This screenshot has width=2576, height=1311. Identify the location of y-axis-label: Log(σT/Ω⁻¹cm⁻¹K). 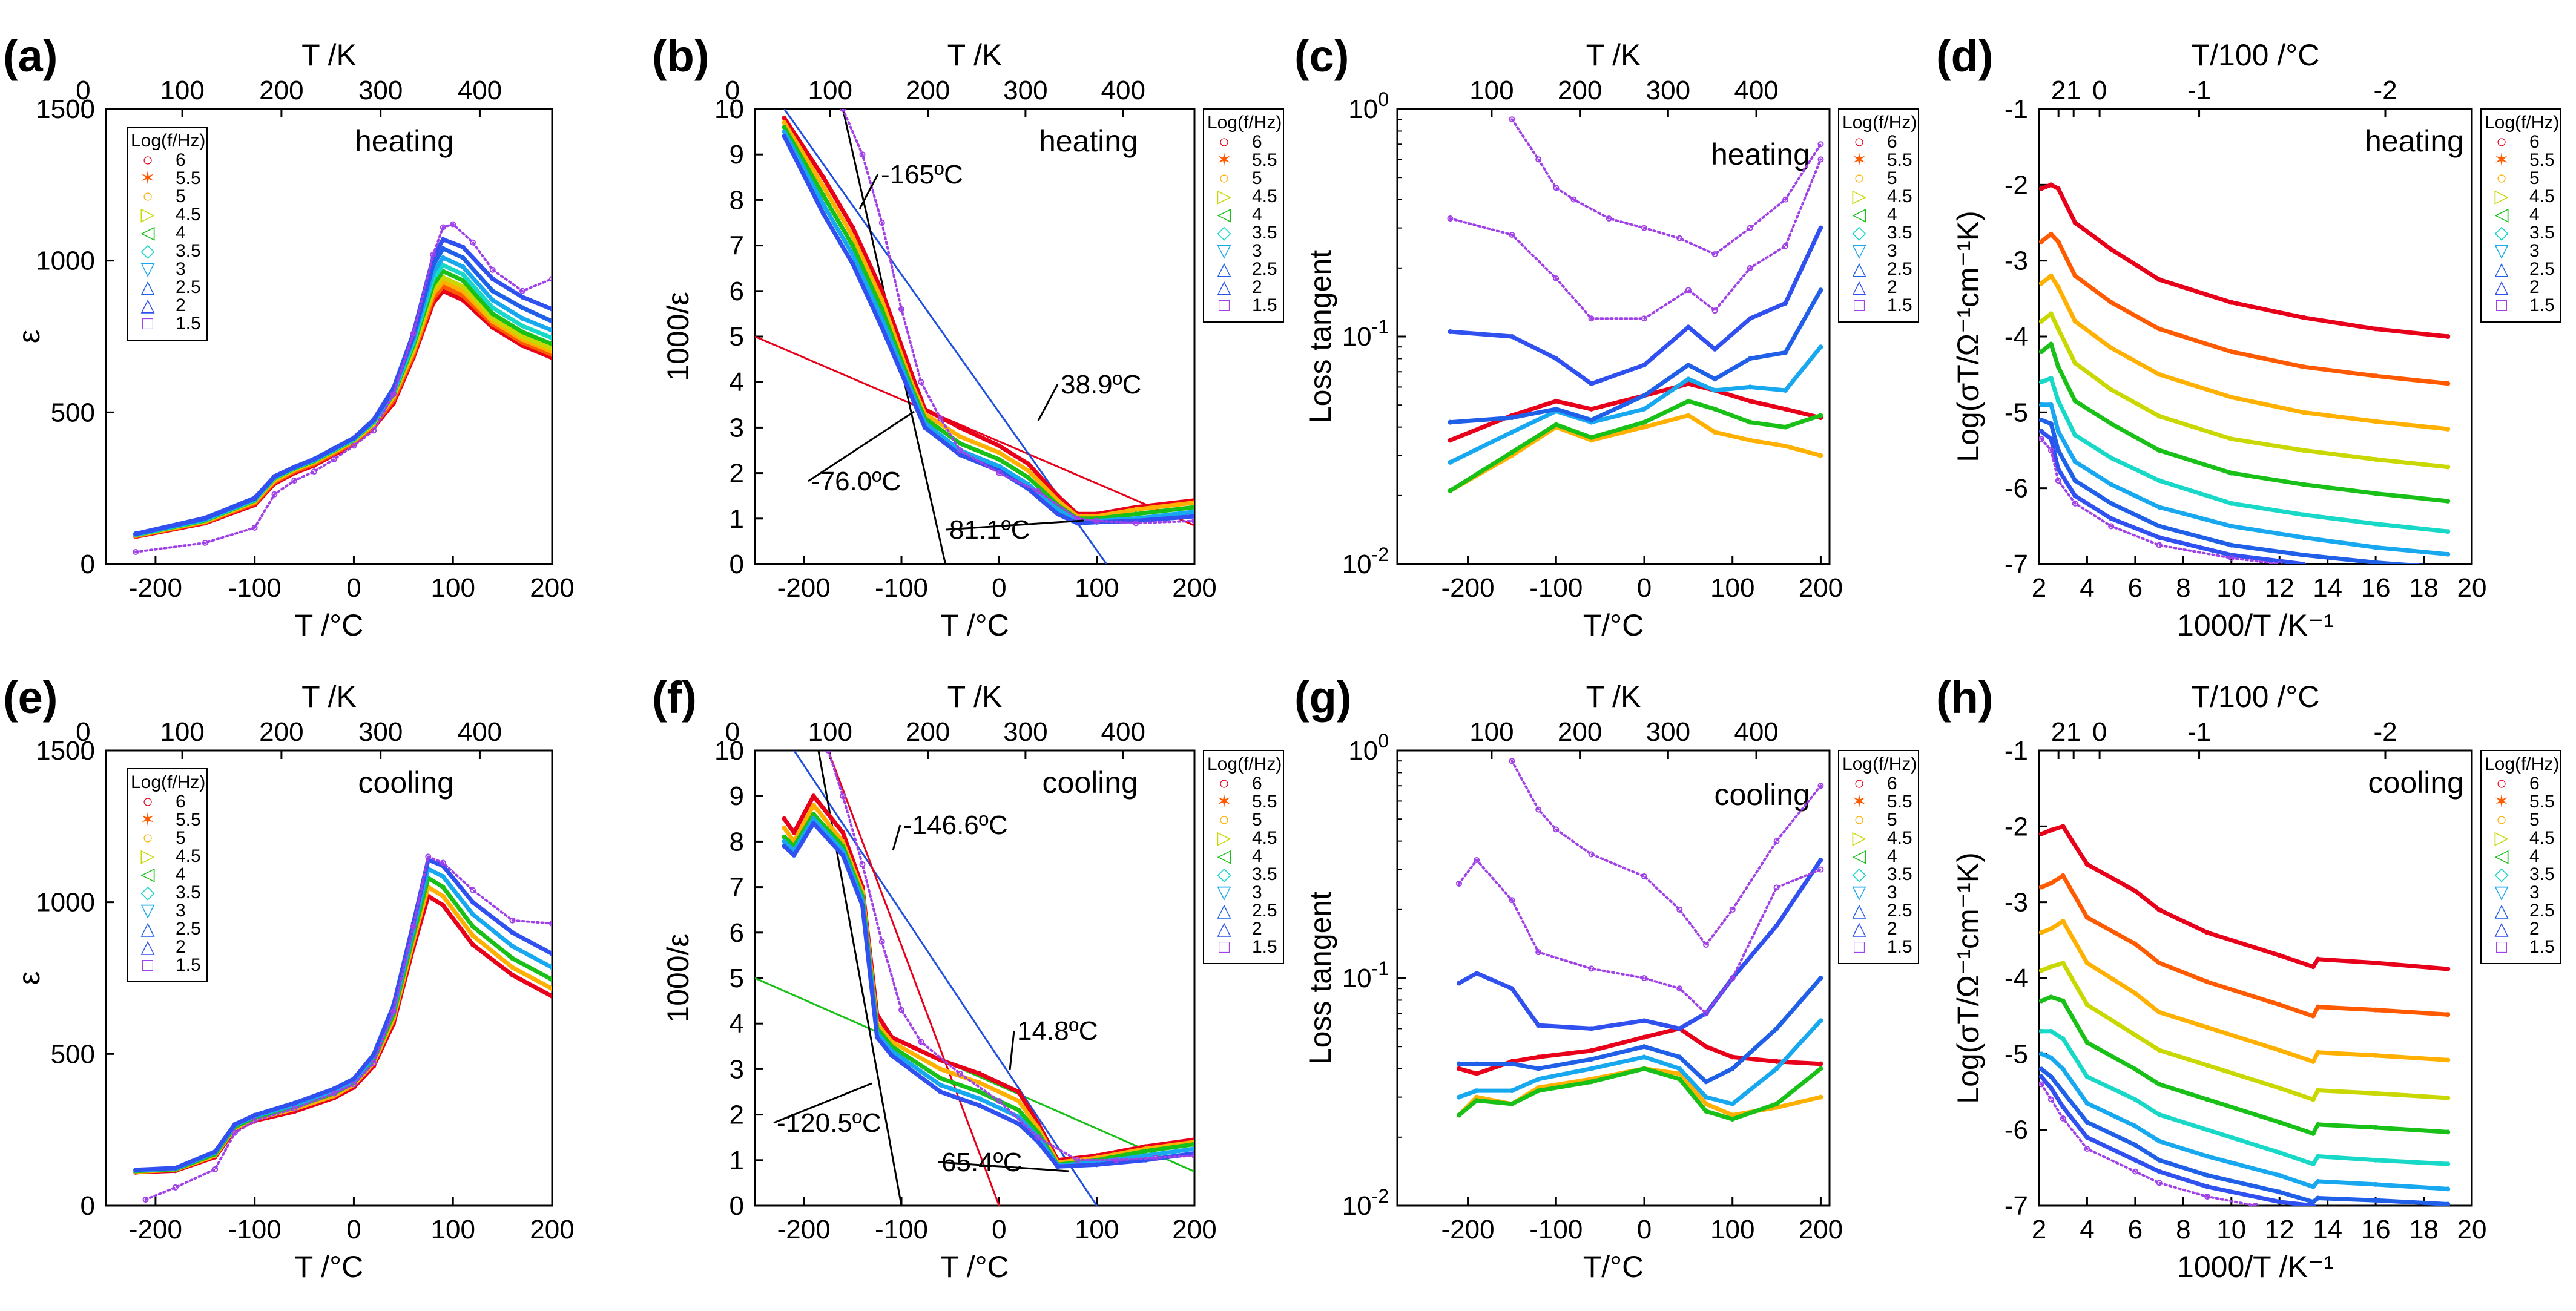
(1968, 337).